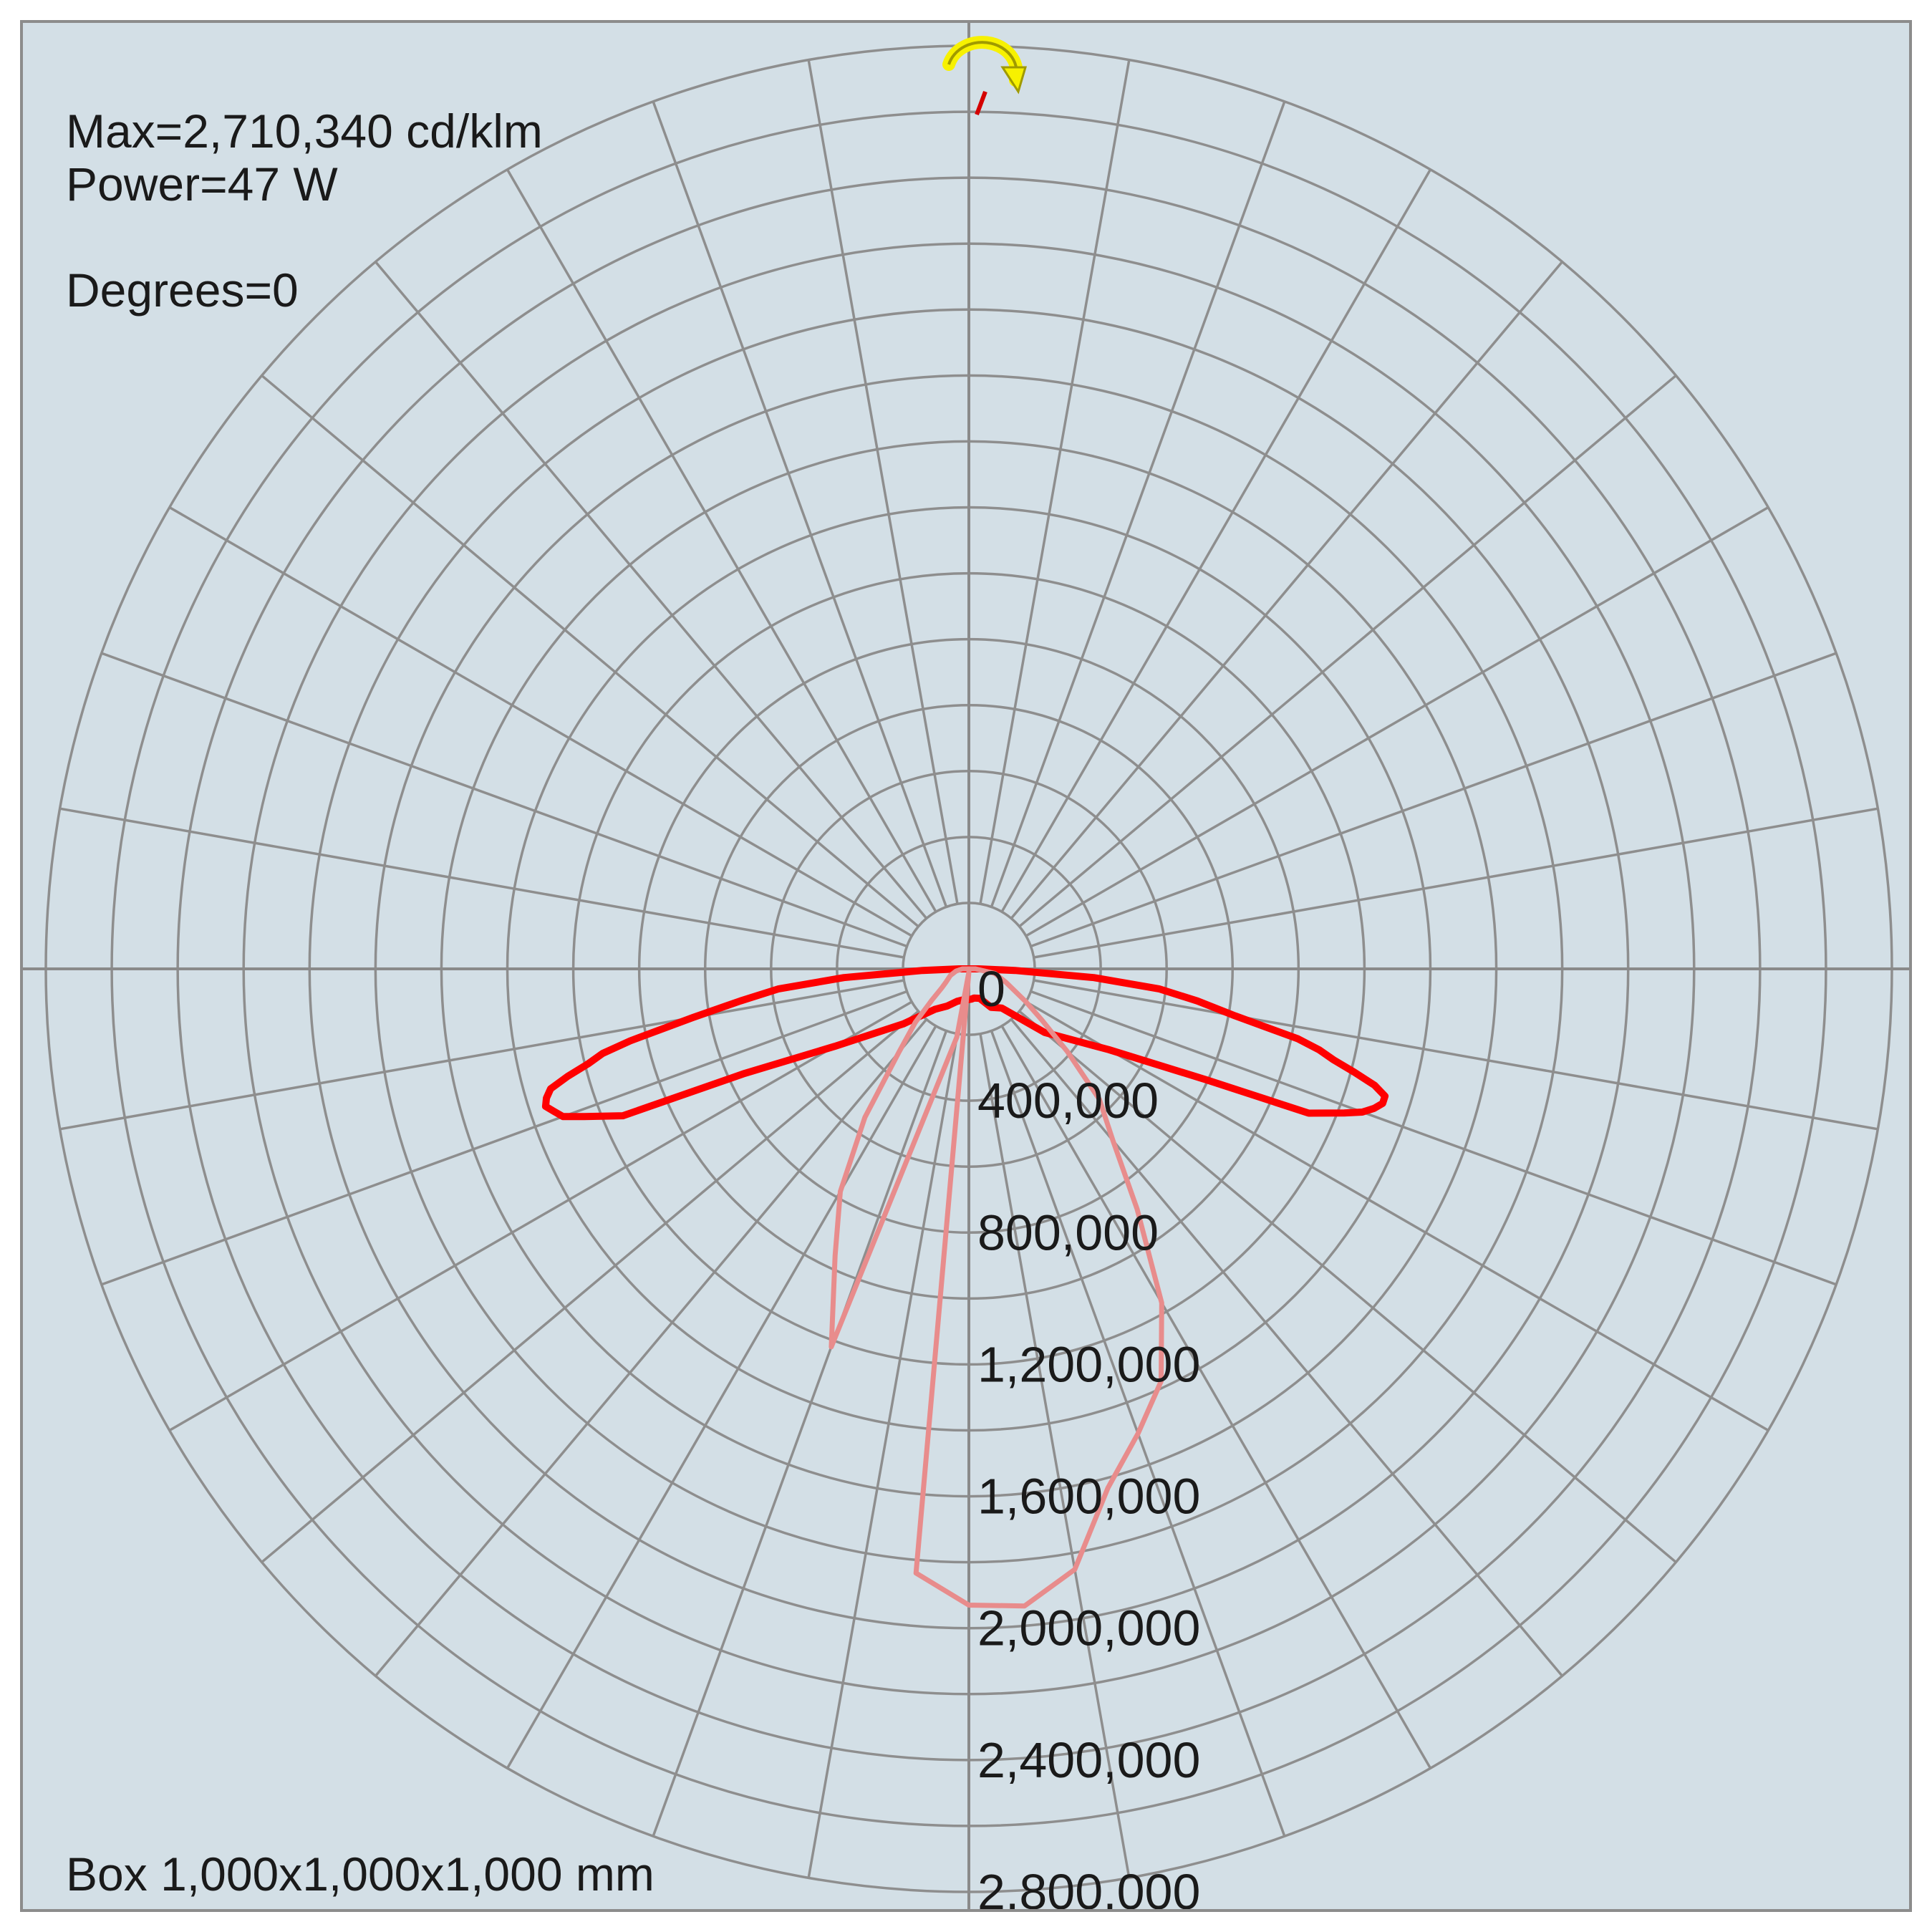 The width and height of the screenshot is (1932, 1932). Describe the element at coordinates (991, 989) in the screenshot. I see `r-tick-label: 0` at that location.